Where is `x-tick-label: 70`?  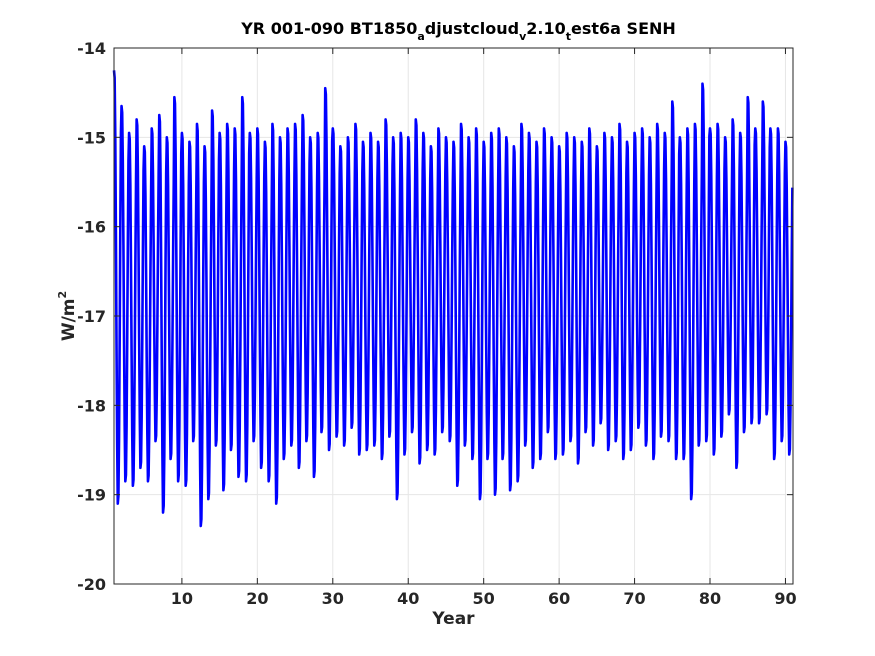 x-tick-label: 70 is located at coordinates (634, 598).